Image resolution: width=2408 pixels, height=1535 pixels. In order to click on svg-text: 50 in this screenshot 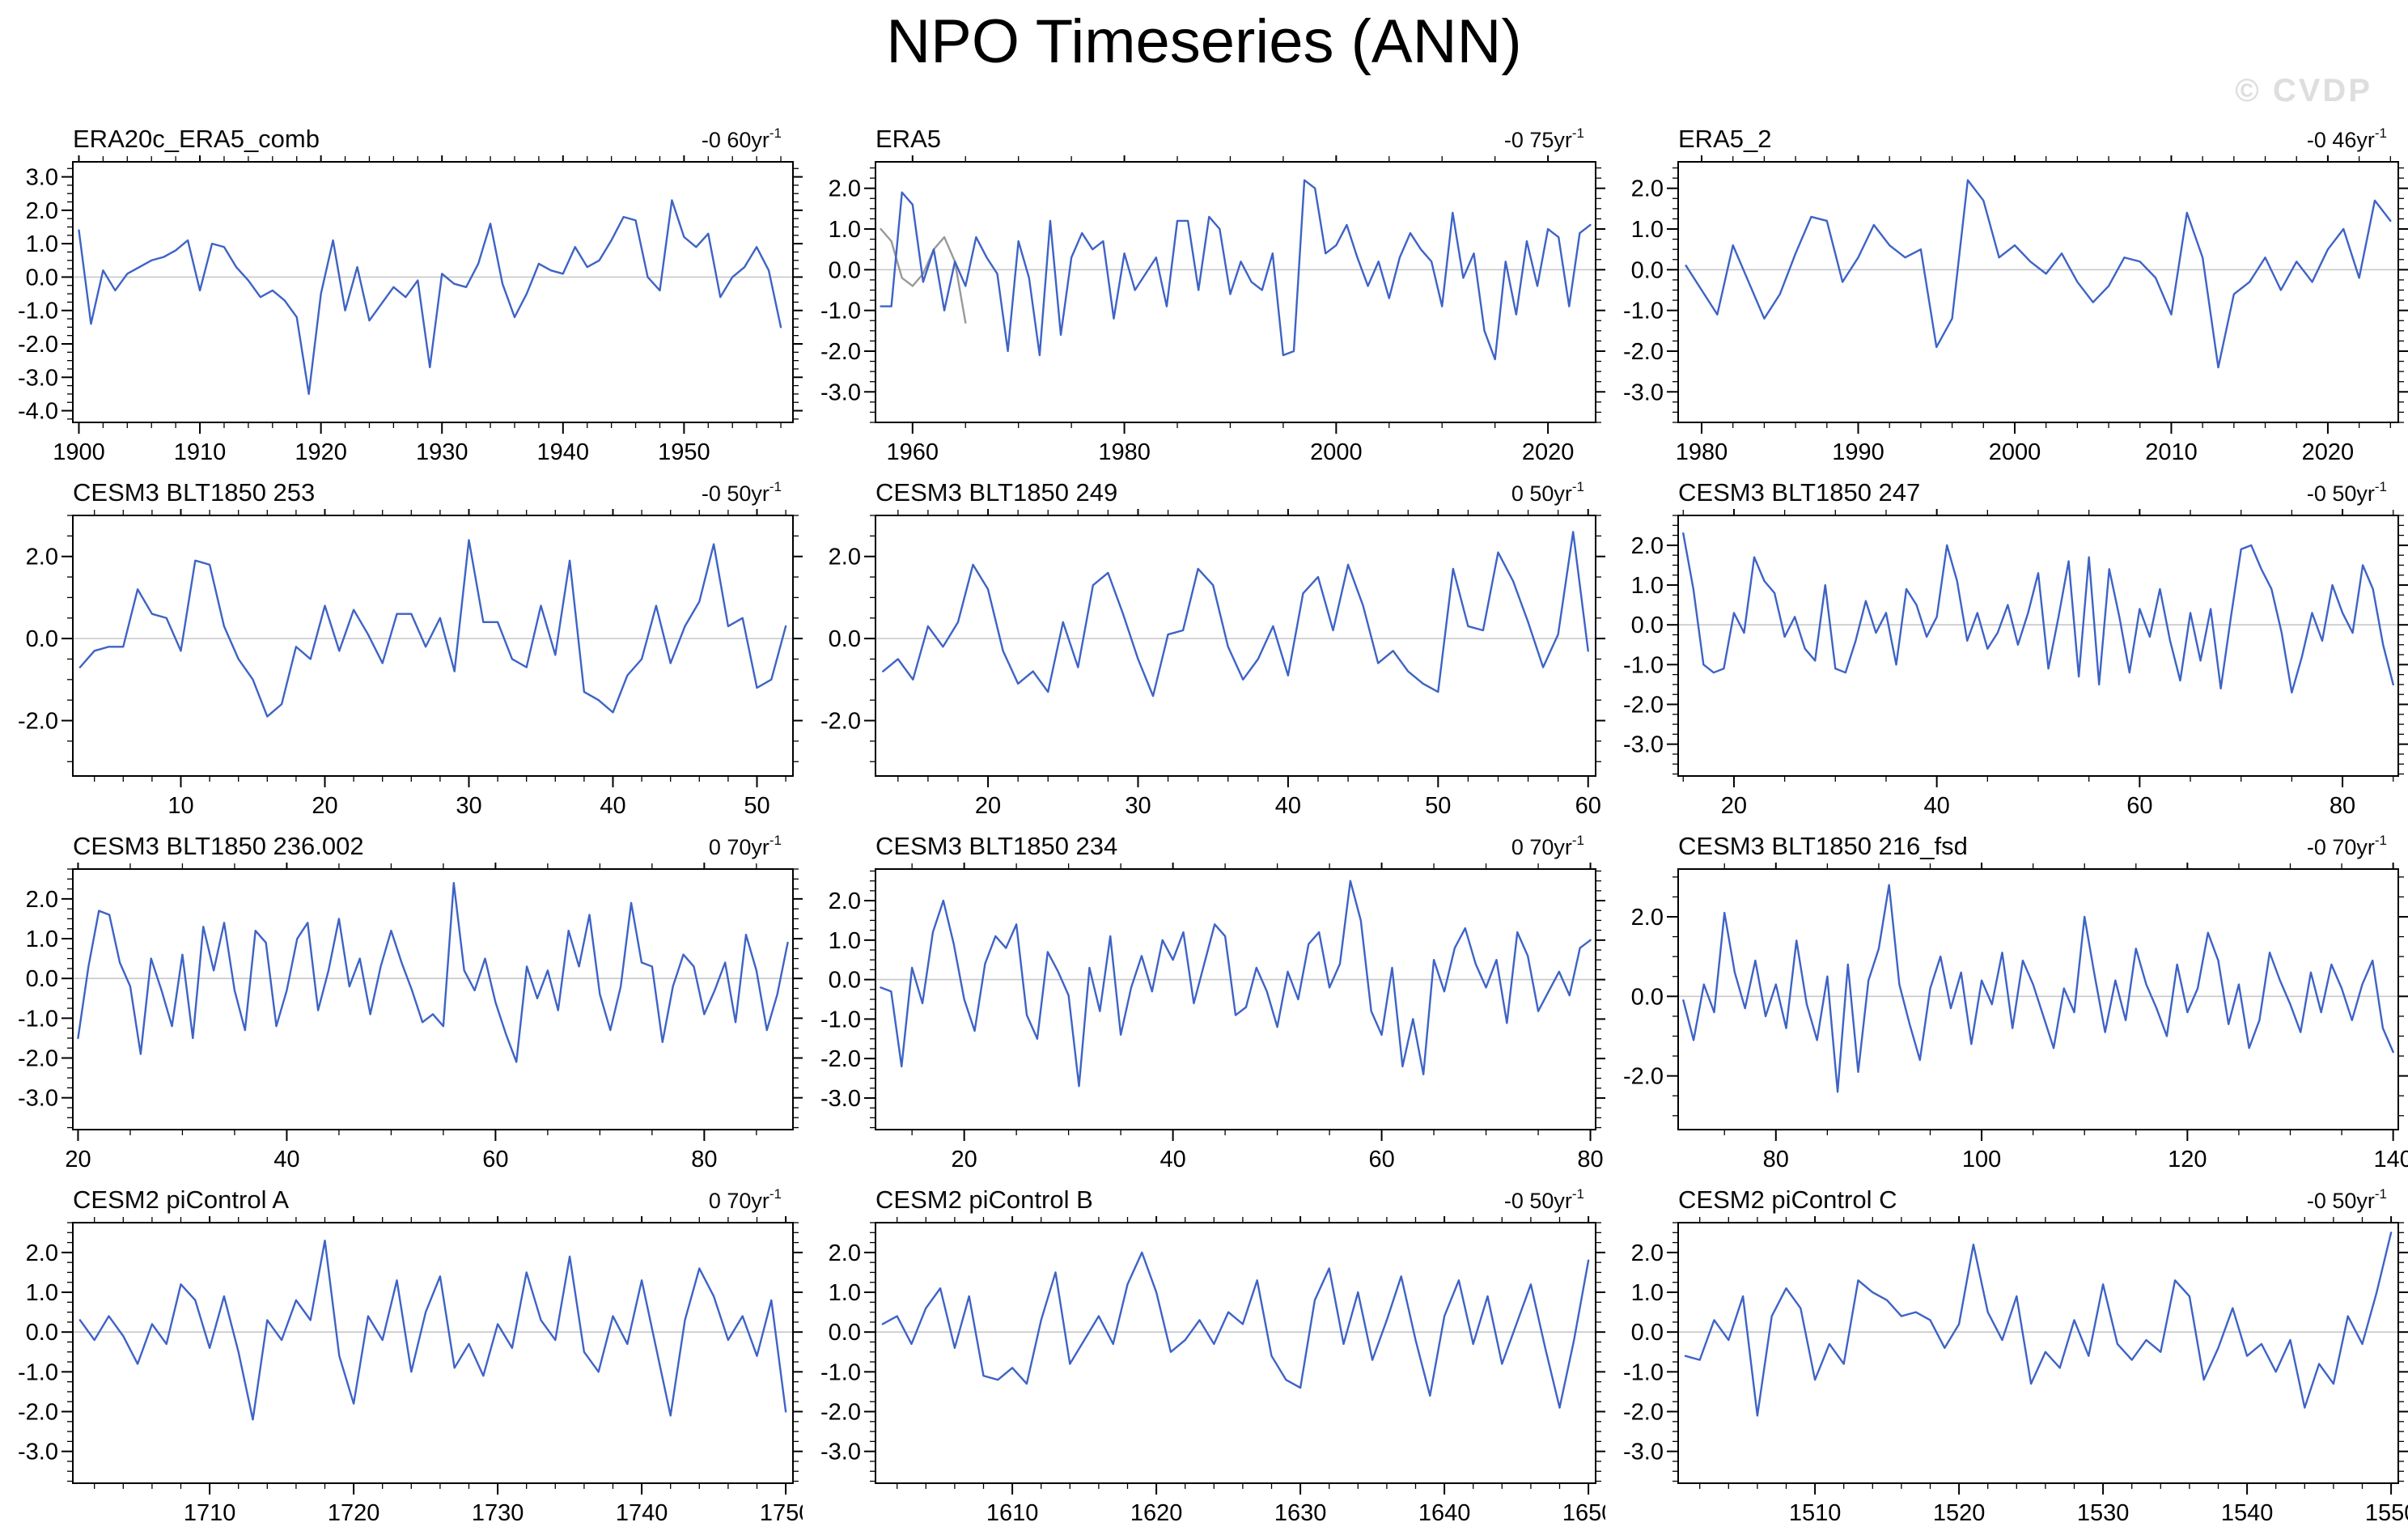, I will do `click(756, 806)`.